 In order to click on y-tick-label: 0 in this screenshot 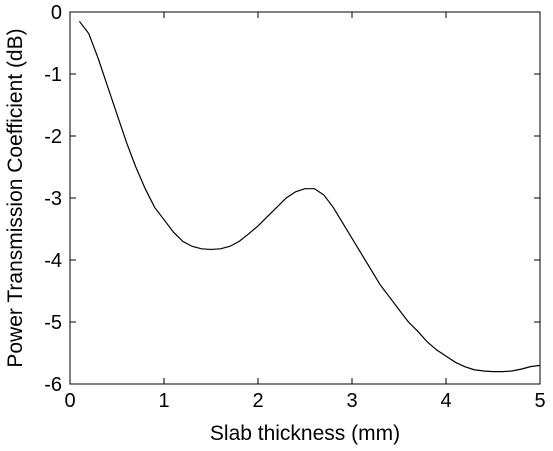, I will do `click(56, 13)`.